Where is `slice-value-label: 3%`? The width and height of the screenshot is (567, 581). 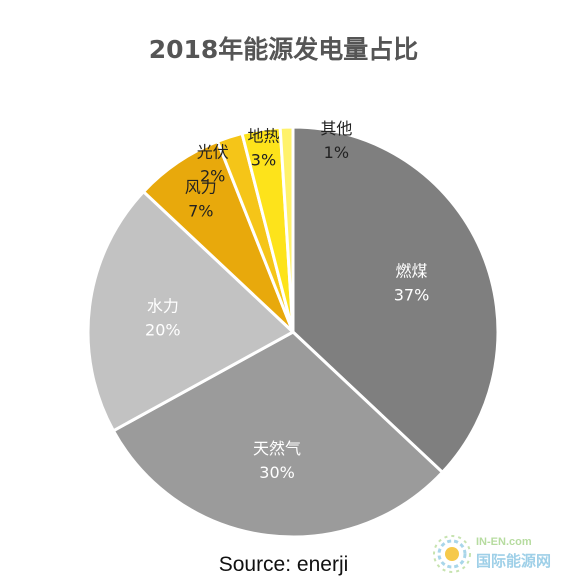
slice-value-label: 3% is located at coordinates (263, 160).